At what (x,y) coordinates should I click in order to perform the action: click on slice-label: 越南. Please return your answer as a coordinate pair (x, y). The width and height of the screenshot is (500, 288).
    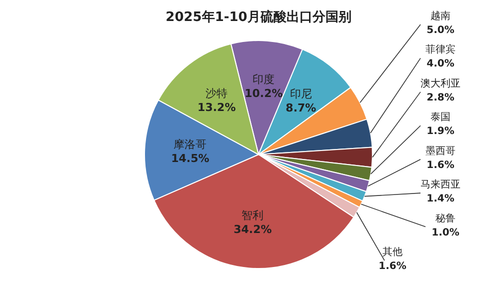
    Looking at the image, I should click on (440, 16).